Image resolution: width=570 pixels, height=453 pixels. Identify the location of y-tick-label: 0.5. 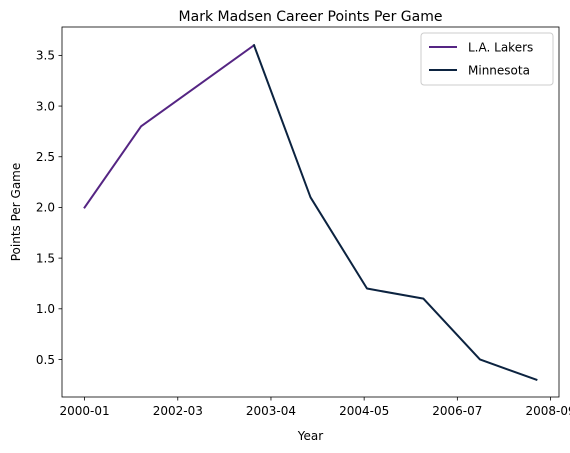
(45, 360).